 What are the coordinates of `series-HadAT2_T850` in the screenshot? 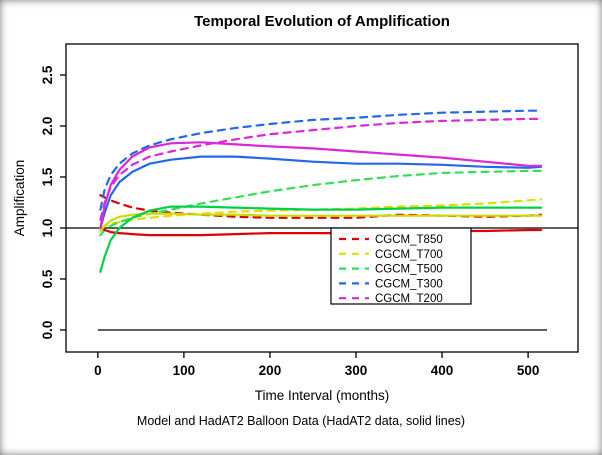 It's located at (321, 231).